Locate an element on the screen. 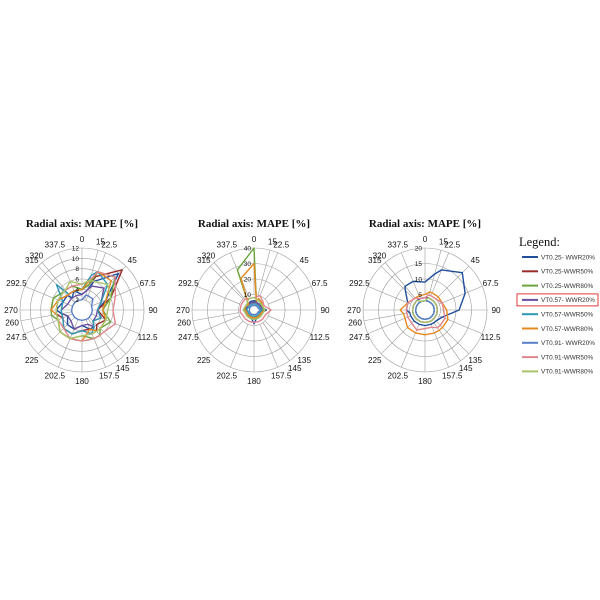 The image size is (600, 600). angle-tick-label: 15 is located at coordinates (273, 241).